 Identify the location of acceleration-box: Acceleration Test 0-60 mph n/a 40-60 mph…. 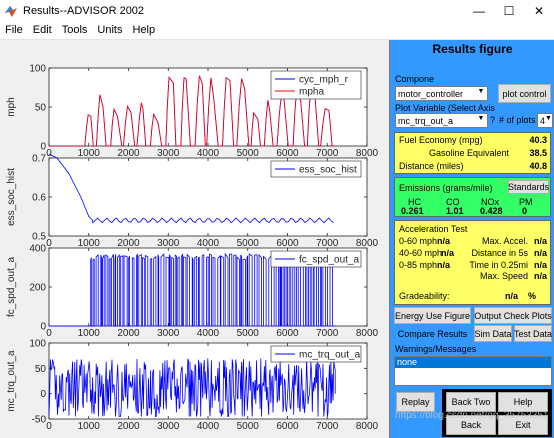
(472, 262).